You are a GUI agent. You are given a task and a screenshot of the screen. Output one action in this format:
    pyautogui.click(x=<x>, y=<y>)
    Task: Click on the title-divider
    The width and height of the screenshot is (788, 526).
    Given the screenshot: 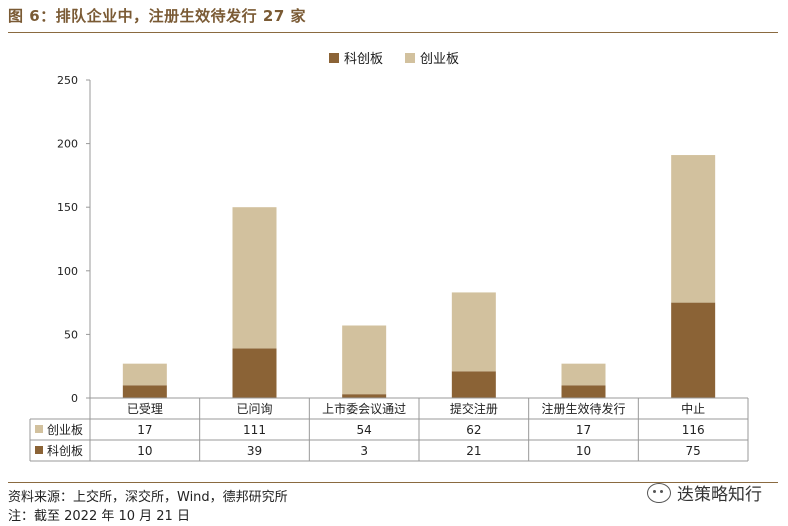 What is the action you would take?
    pyautogui.click(x=393, y=32)
    